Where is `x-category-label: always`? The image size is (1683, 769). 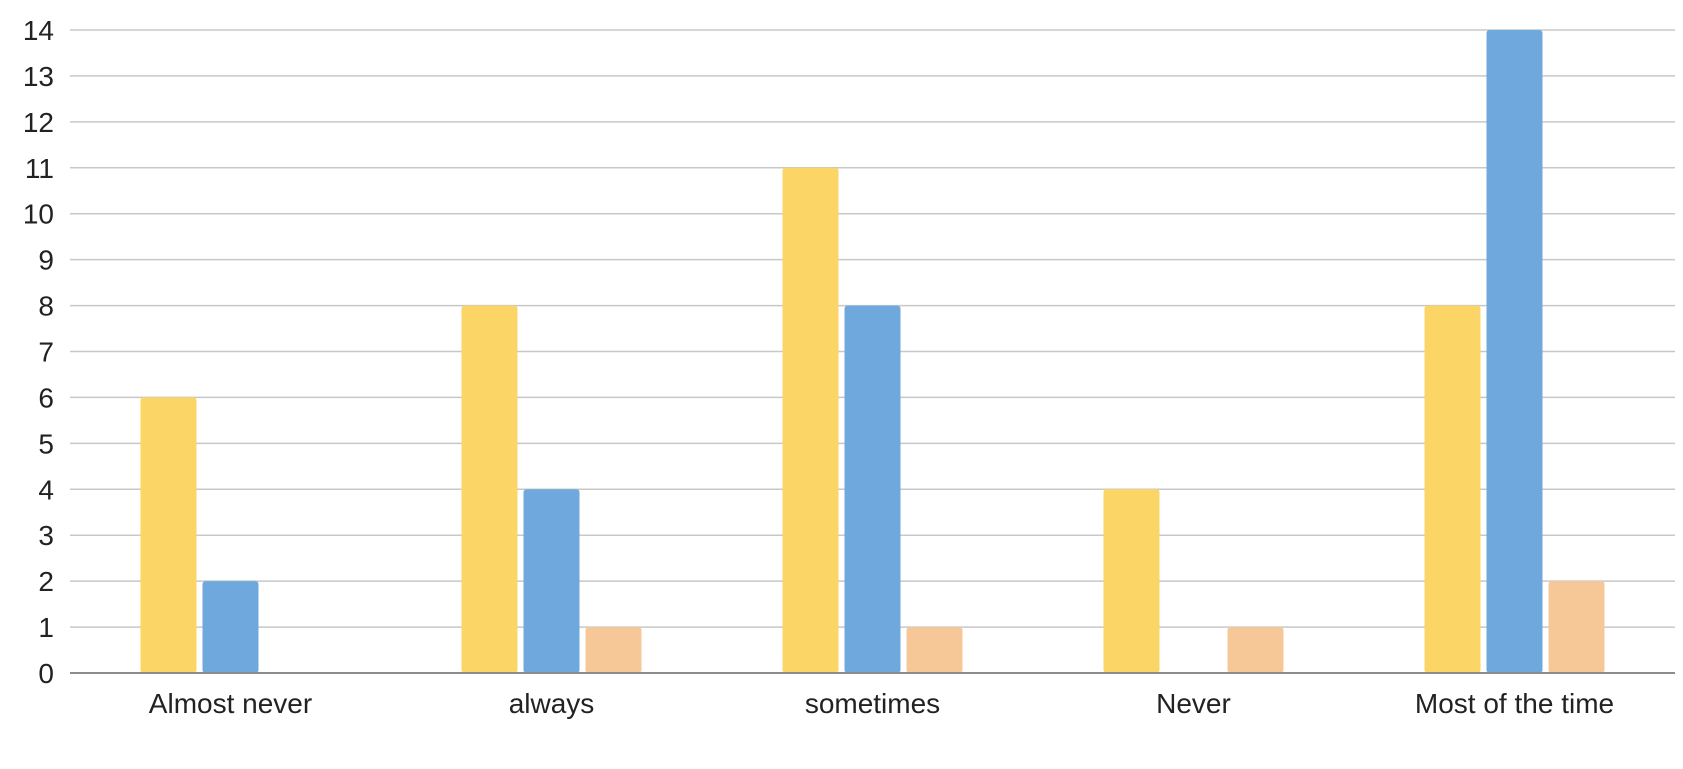 x-category-label: always is located at coordinates (552, 703).